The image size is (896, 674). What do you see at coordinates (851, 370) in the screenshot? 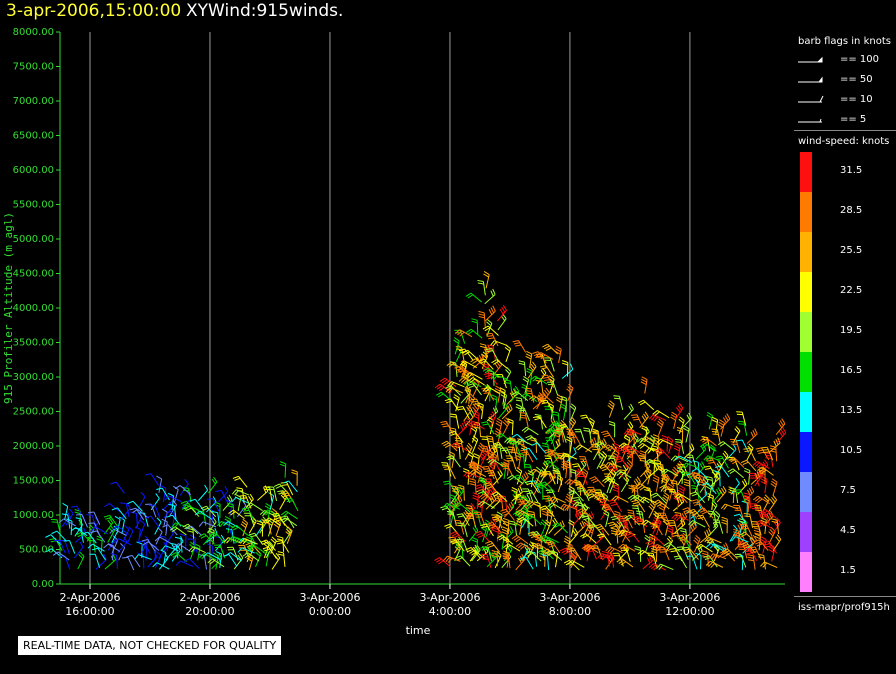
I see `colorbar-label: 16.5` at bounding box center [851, 370].